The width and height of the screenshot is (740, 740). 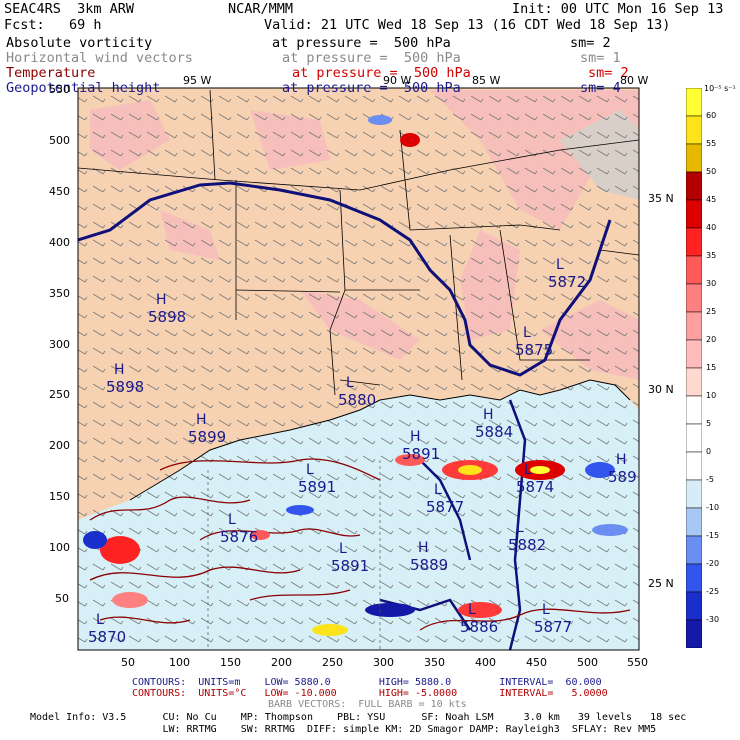 I want to click on colorbar, so click(x=694, y=368).